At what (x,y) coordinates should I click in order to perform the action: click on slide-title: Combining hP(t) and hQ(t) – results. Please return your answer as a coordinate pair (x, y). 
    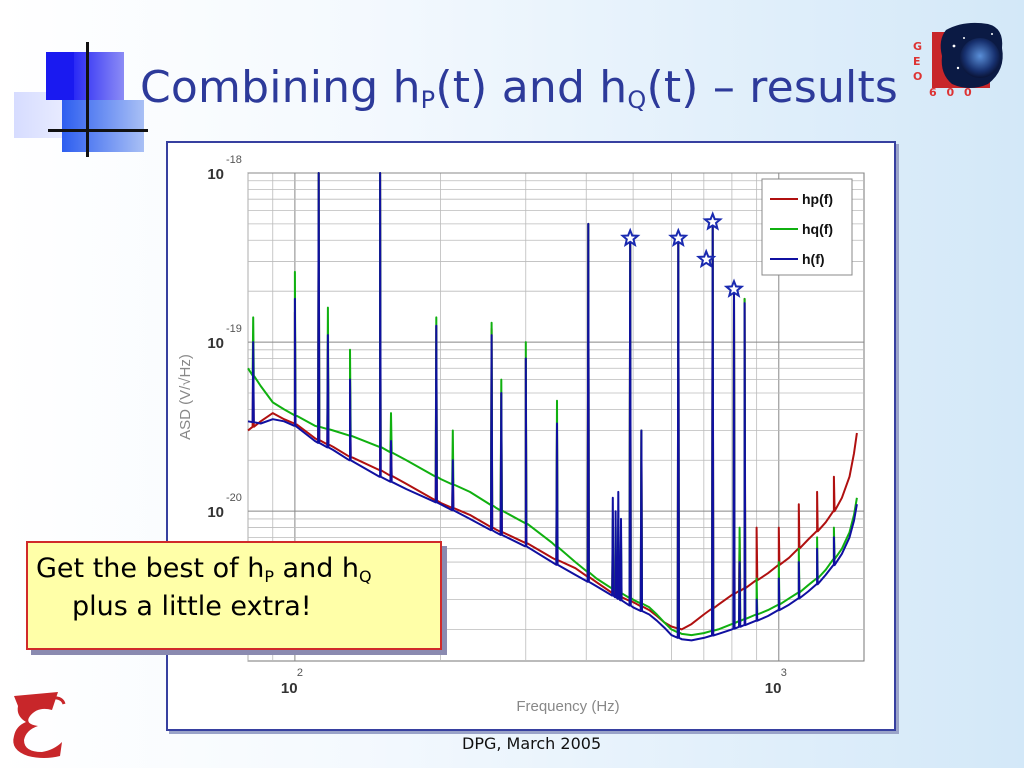
    Looking at the image, I should click on (519, 88).